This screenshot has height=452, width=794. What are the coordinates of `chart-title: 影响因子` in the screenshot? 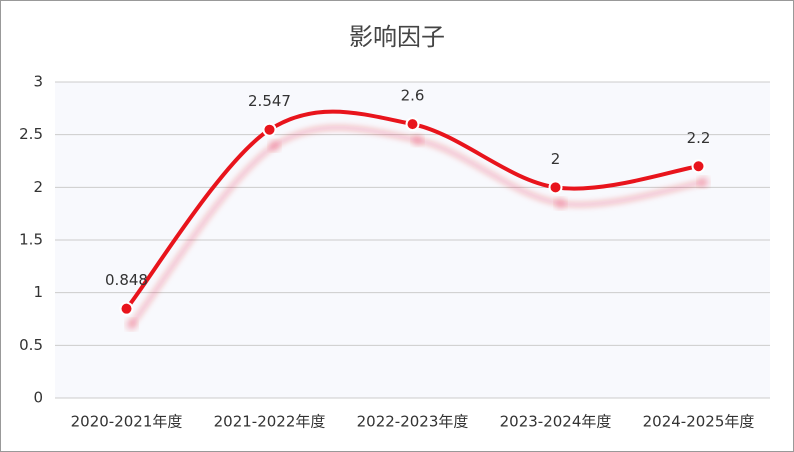 It's located at (397, 37).